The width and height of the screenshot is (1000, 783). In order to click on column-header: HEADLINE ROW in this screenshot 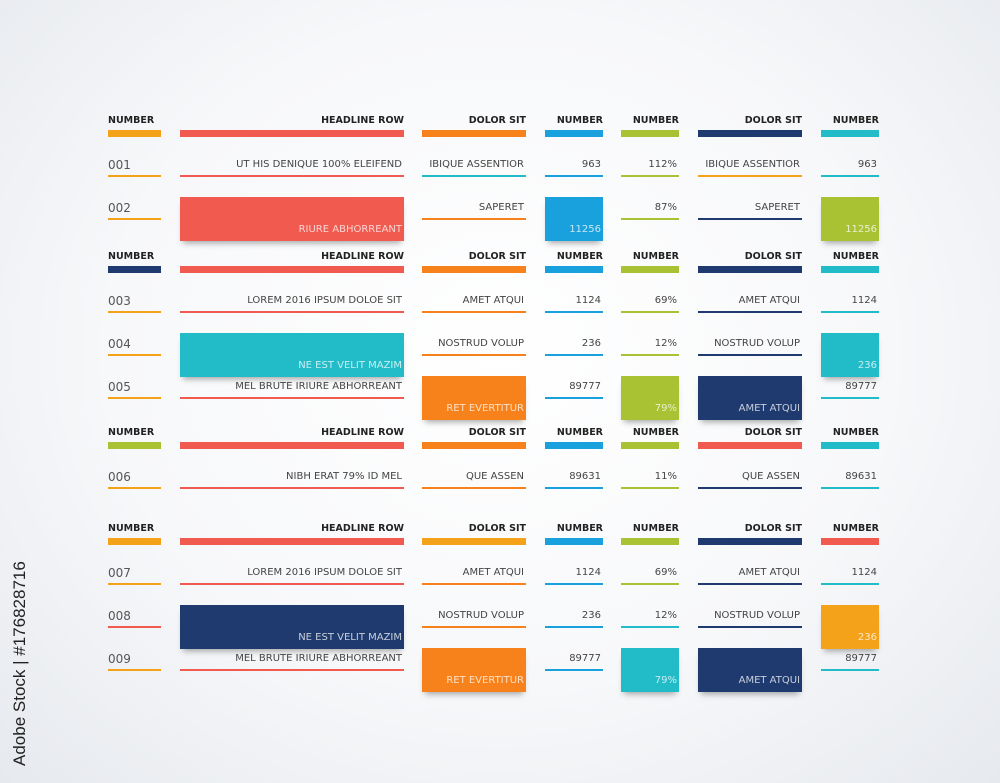, I will do `click(362, 528)`.